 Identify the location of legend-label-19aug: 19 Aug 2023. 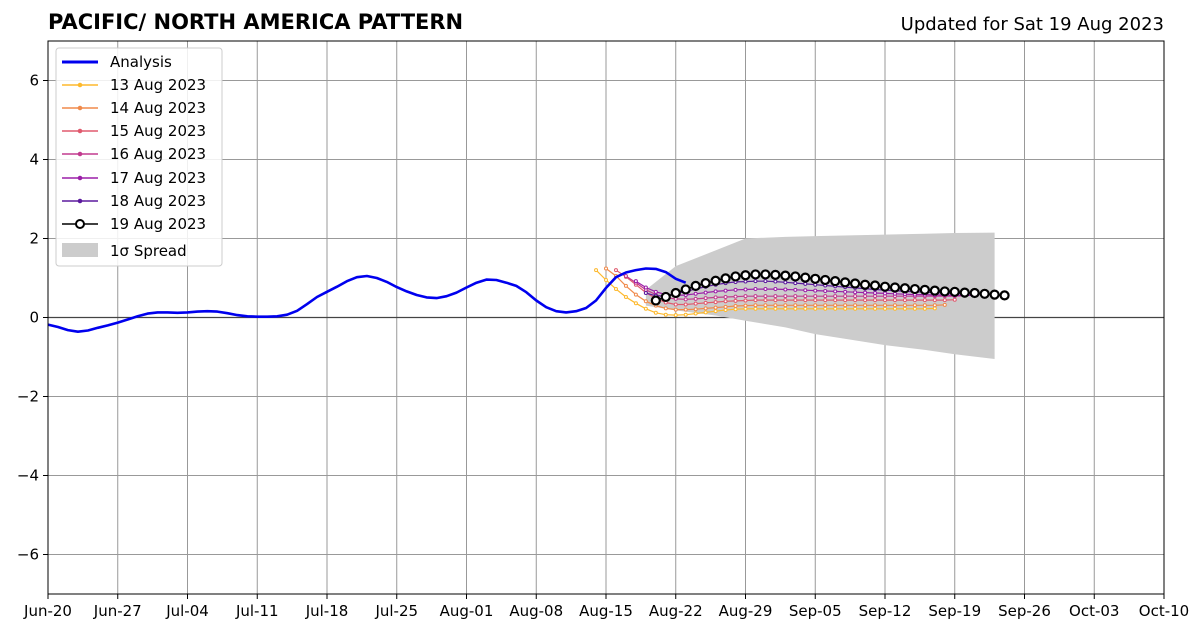
(158, 224).